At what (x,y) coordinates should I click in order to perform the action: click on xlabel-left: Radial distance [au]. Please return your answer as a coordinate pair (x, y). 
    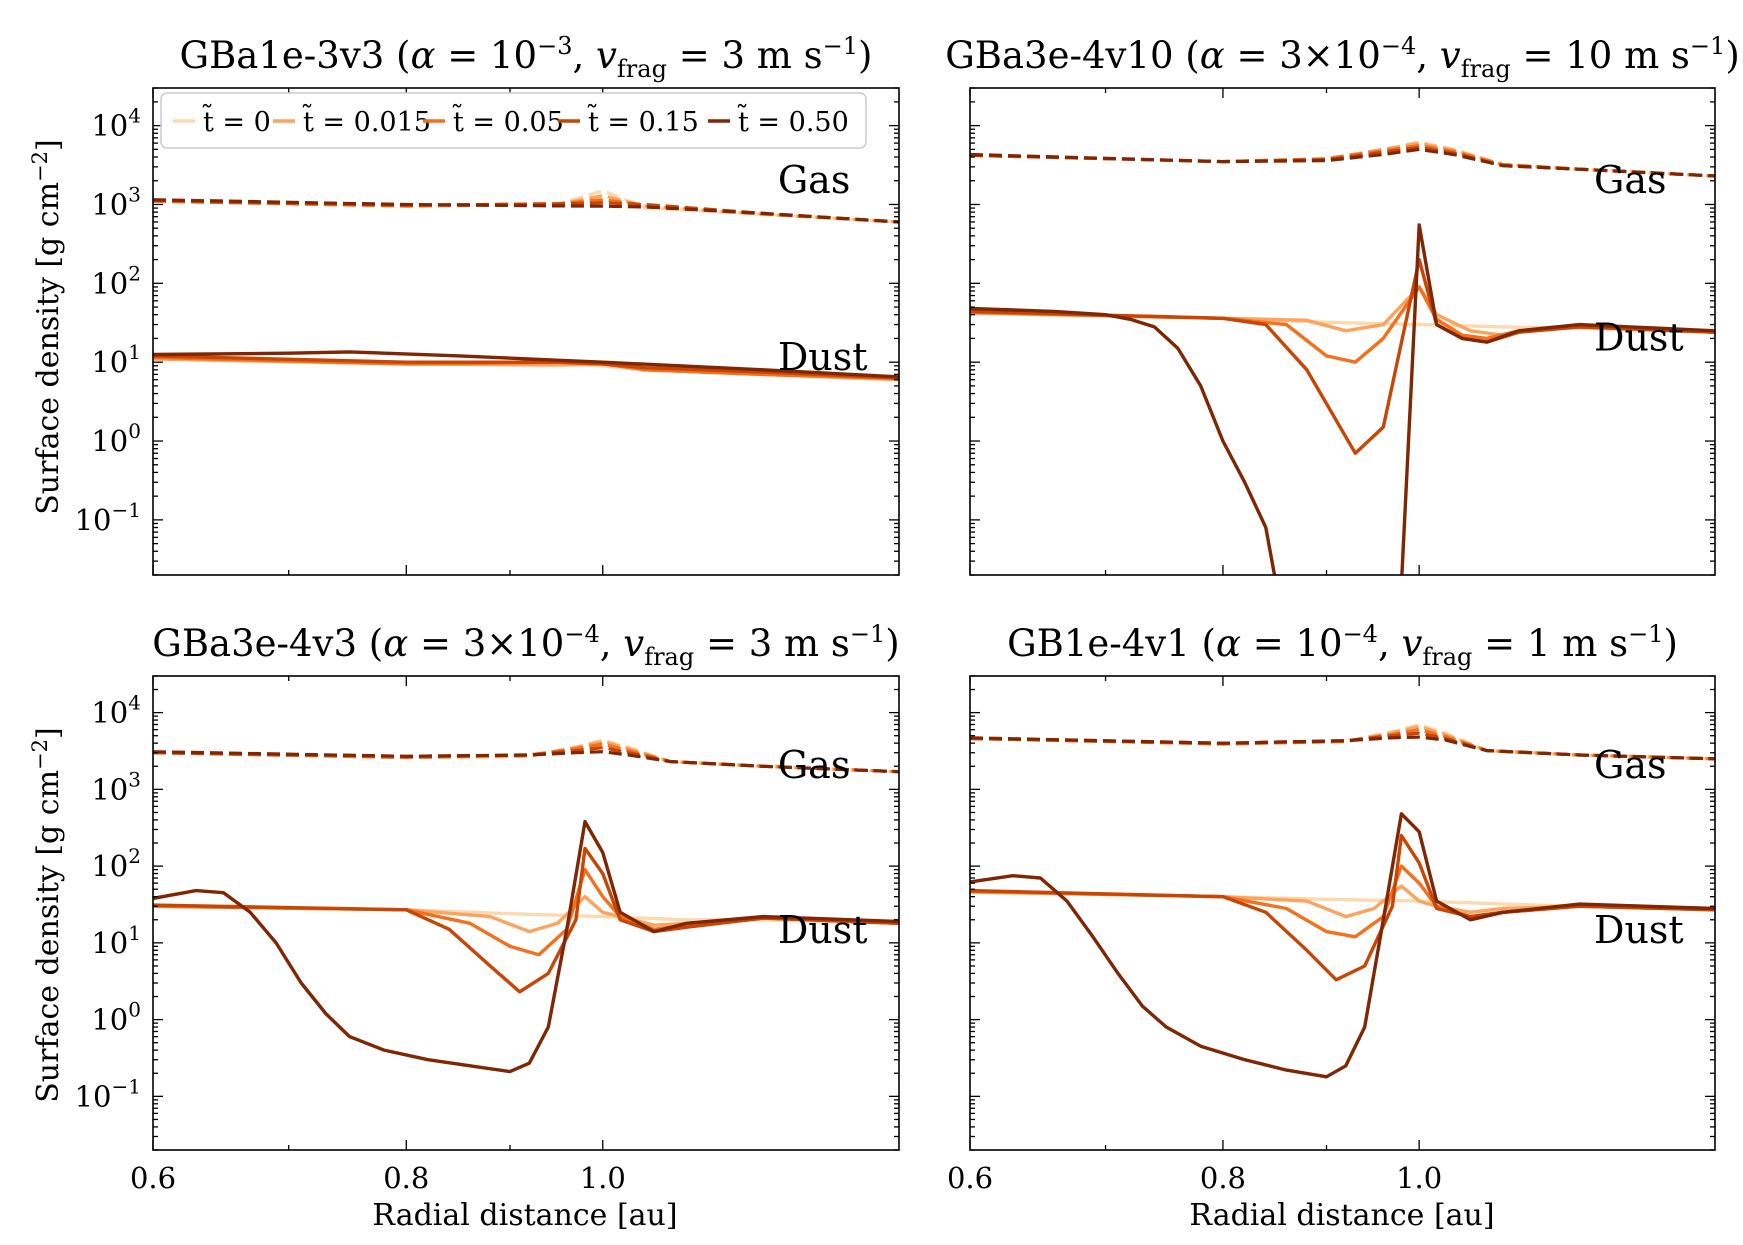
    Looking at the image, I should click on (524, 1215).